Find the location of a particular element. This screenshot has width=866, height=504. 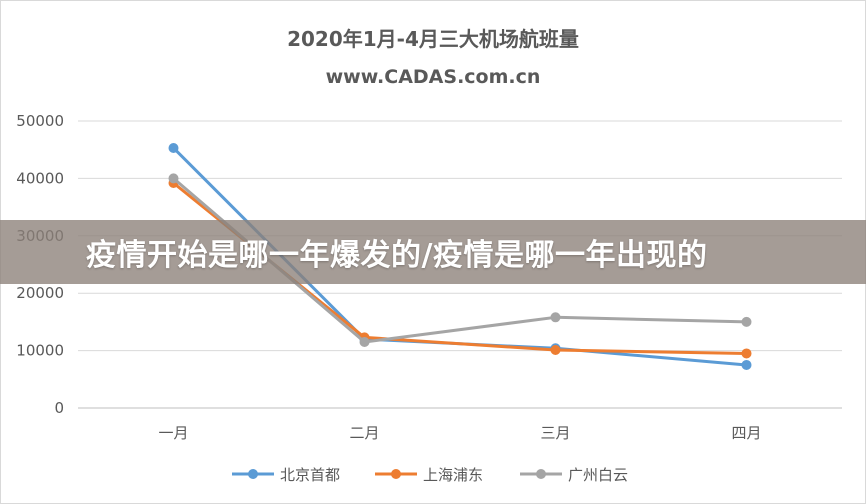

y-tick-label: 50000 is located at coordinates (40, 121).